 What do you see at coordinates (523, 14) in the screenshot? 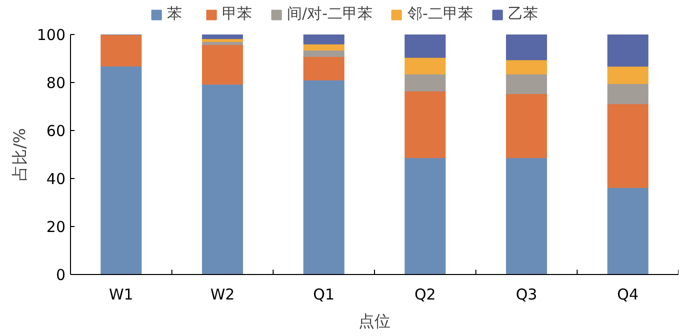
I see `legend-label: 乙苯` at bounding box center [523, 14].